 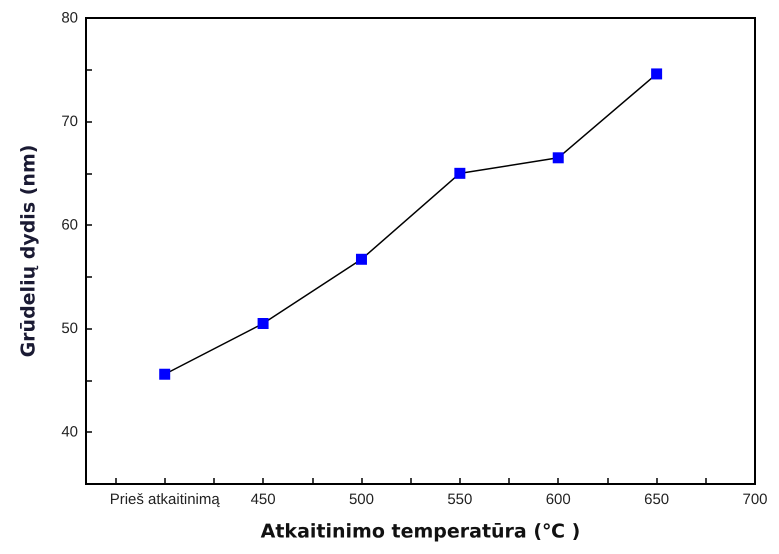 What do you see at coordinates (657, 499) in the screenshot?
I see `x-tick-label: 650` at bounding box center [657, 499].